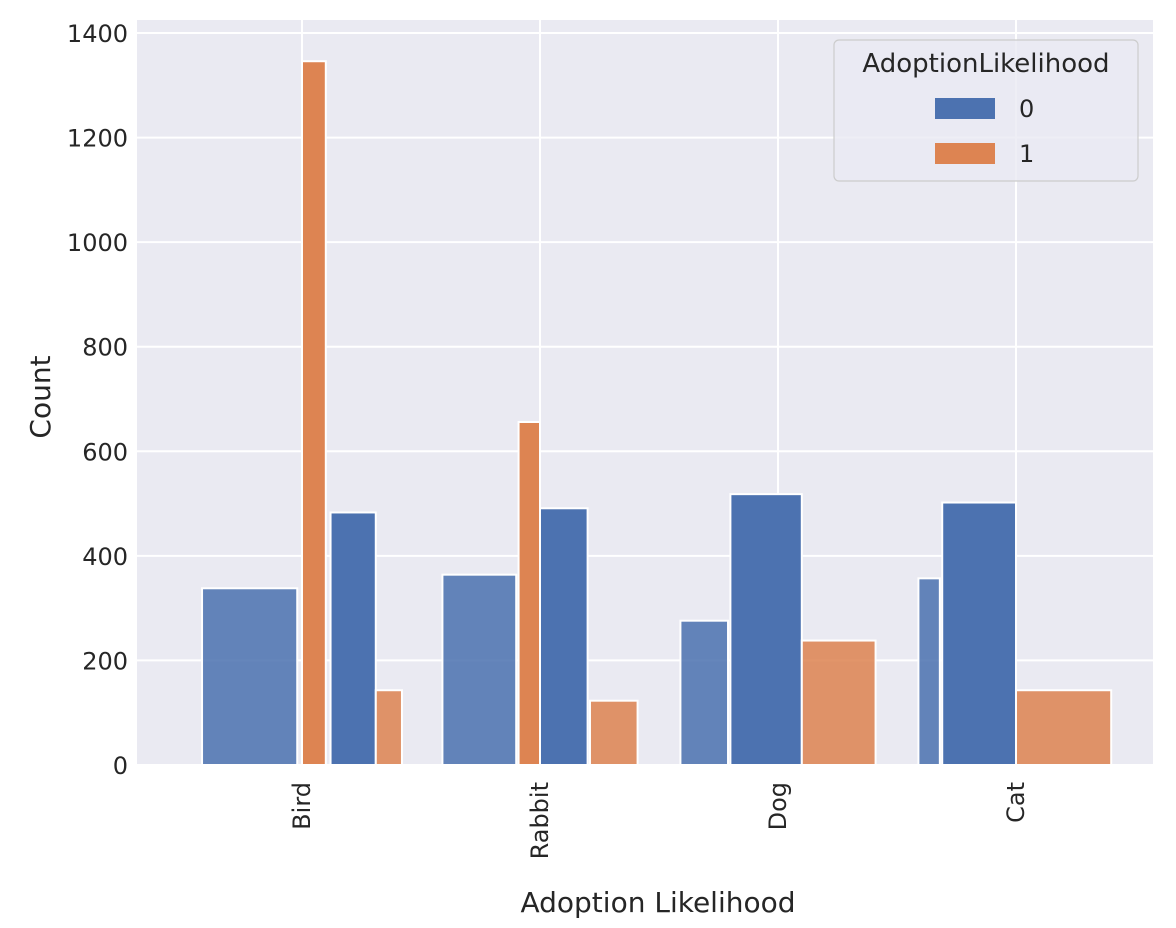  I want to click on legend: AdoptionLikelihood 0 1, so click(986, 110).